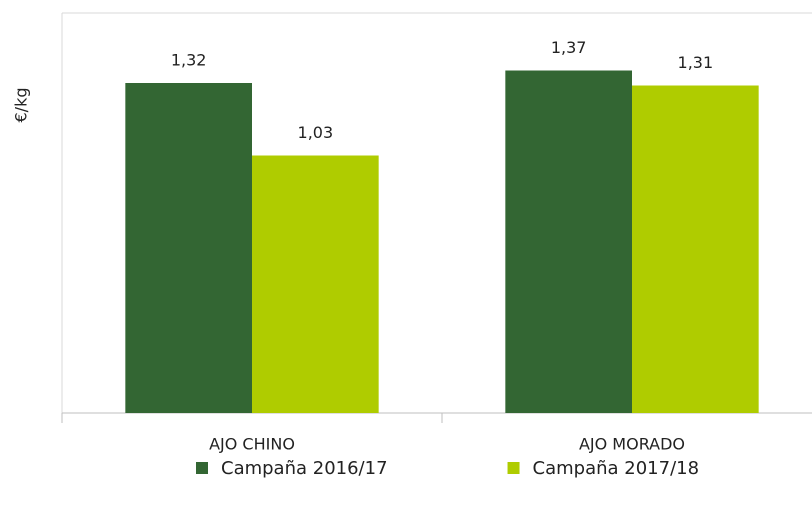 This screenshot has height=511, width=812. Describe the element at coordinates (316, 132) in the screenshot. I see `data-label: 1,03` at that location.